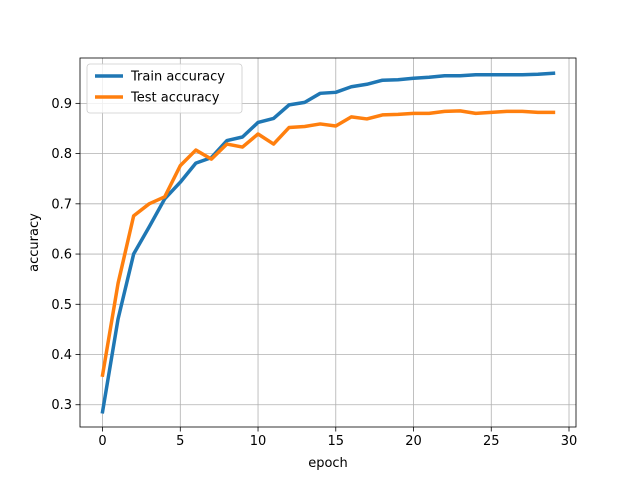 The height and width of the screenshot is (480, 640). Describe the element at coordinates (491, 441) in the screenshot. I see `x-tick-label: 25` at that location.